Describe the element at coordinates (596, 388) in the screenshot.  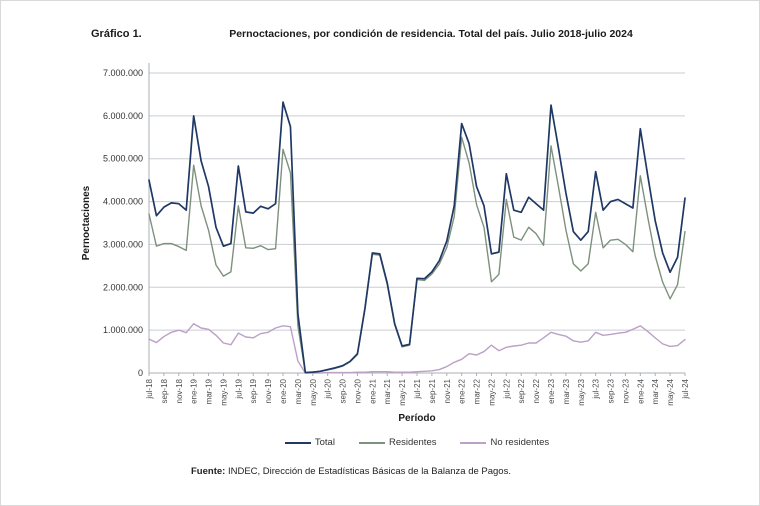
I see `svg-text: jul-23` at that location.